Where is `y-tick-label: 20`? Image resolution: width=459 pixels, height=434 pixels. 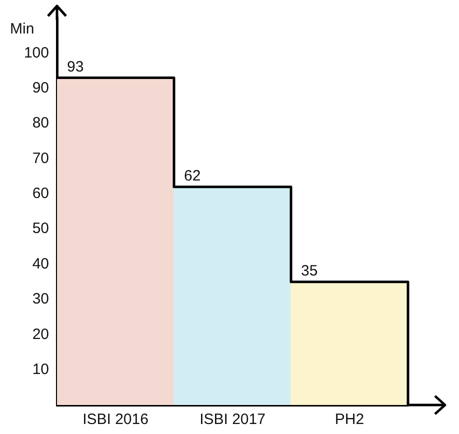
y-tick-label: 20 is located at coordinates (40, 334).